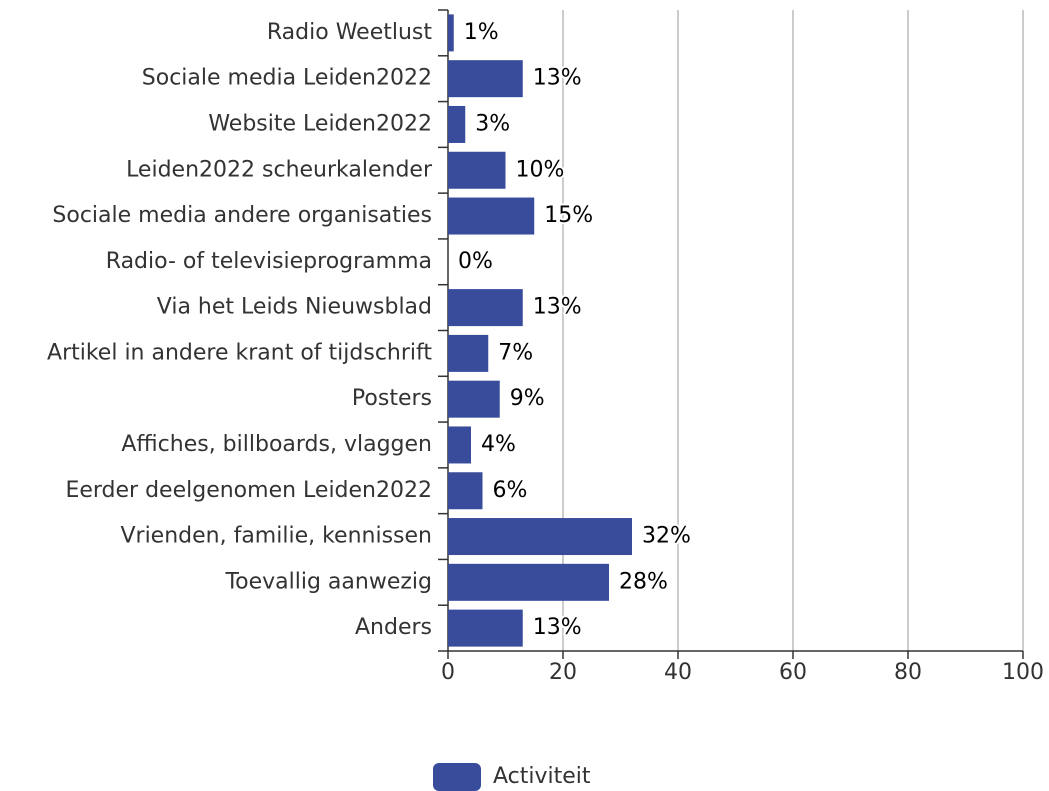 This screenshot has height=791, width=1049. What do you see at coordinates (908, 672) in the screenshot?
I see `x-tick-label: 80` at bounding box center [908, 672].